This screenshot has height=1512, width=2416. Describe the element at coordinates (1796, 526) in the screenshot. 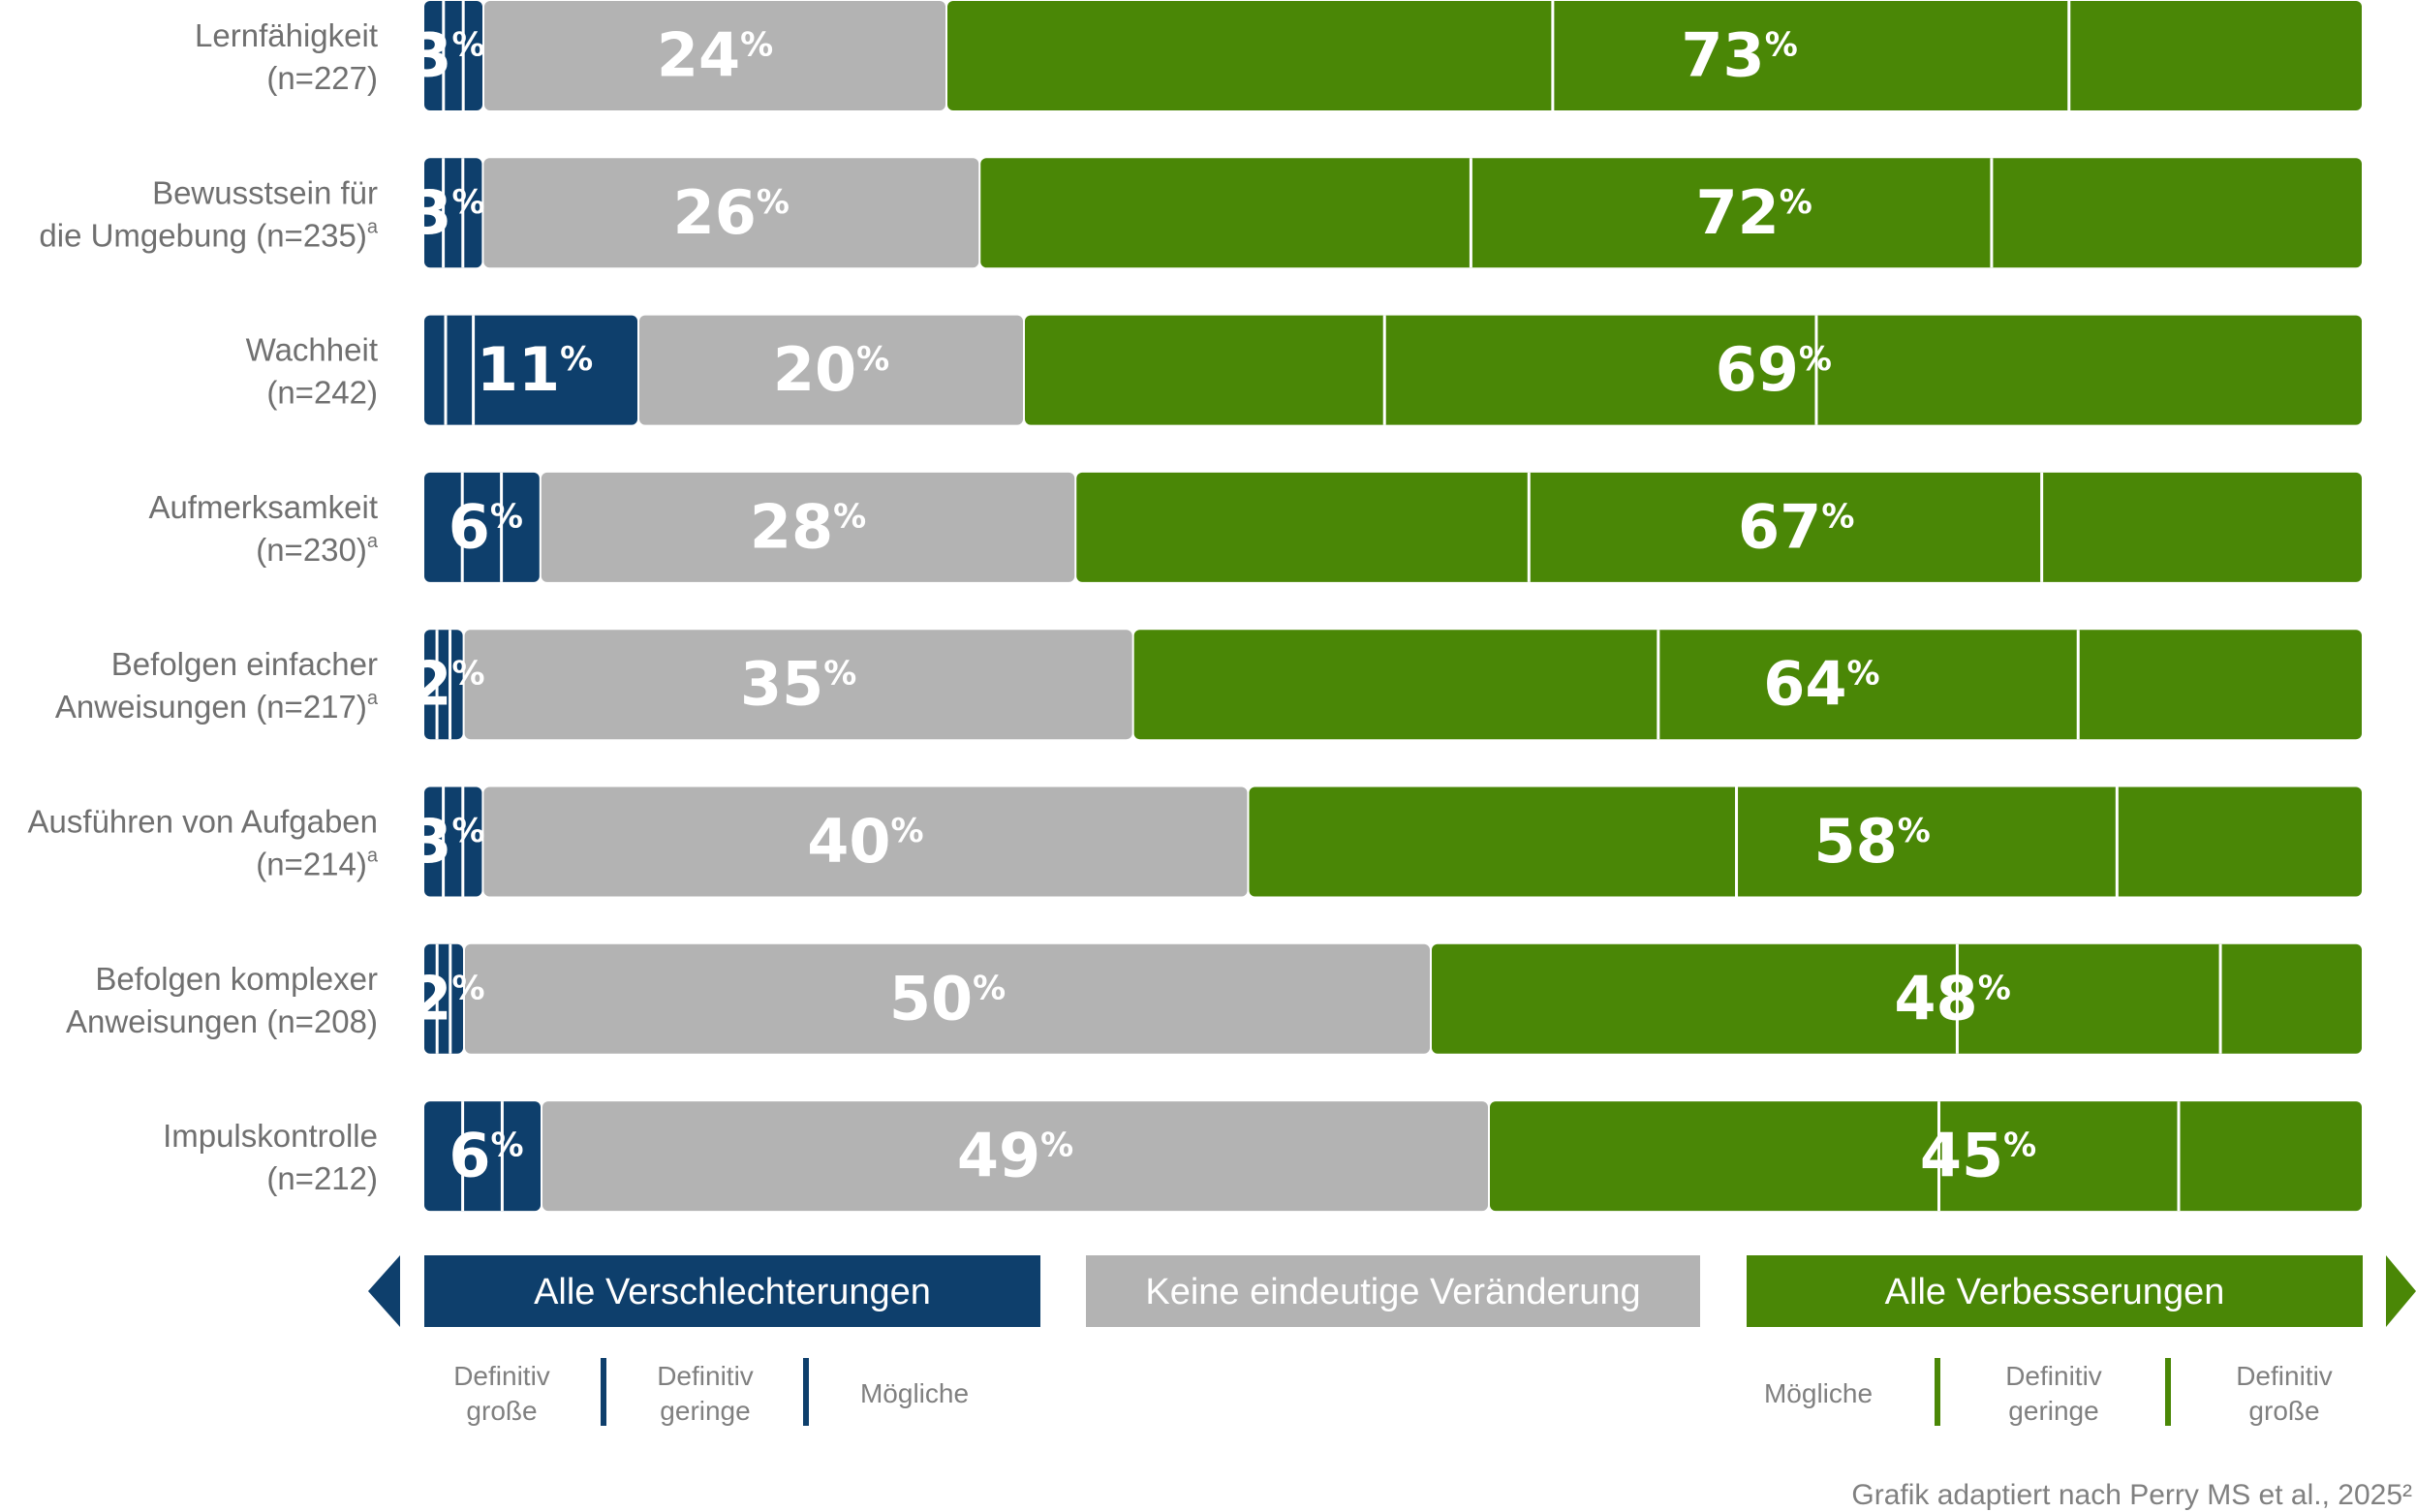

I see `value-label: 67%` at that location.